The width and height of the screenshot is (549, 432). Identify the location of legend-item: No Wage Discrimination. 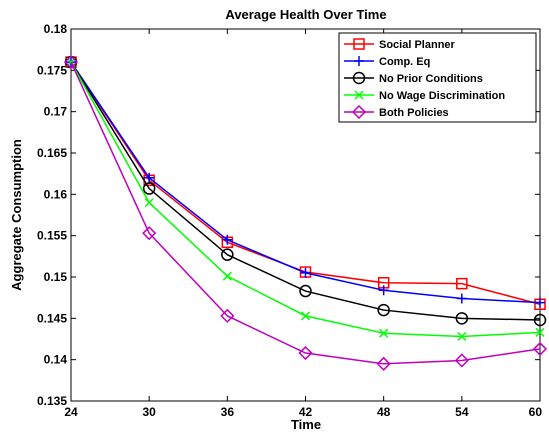
(424, 96).